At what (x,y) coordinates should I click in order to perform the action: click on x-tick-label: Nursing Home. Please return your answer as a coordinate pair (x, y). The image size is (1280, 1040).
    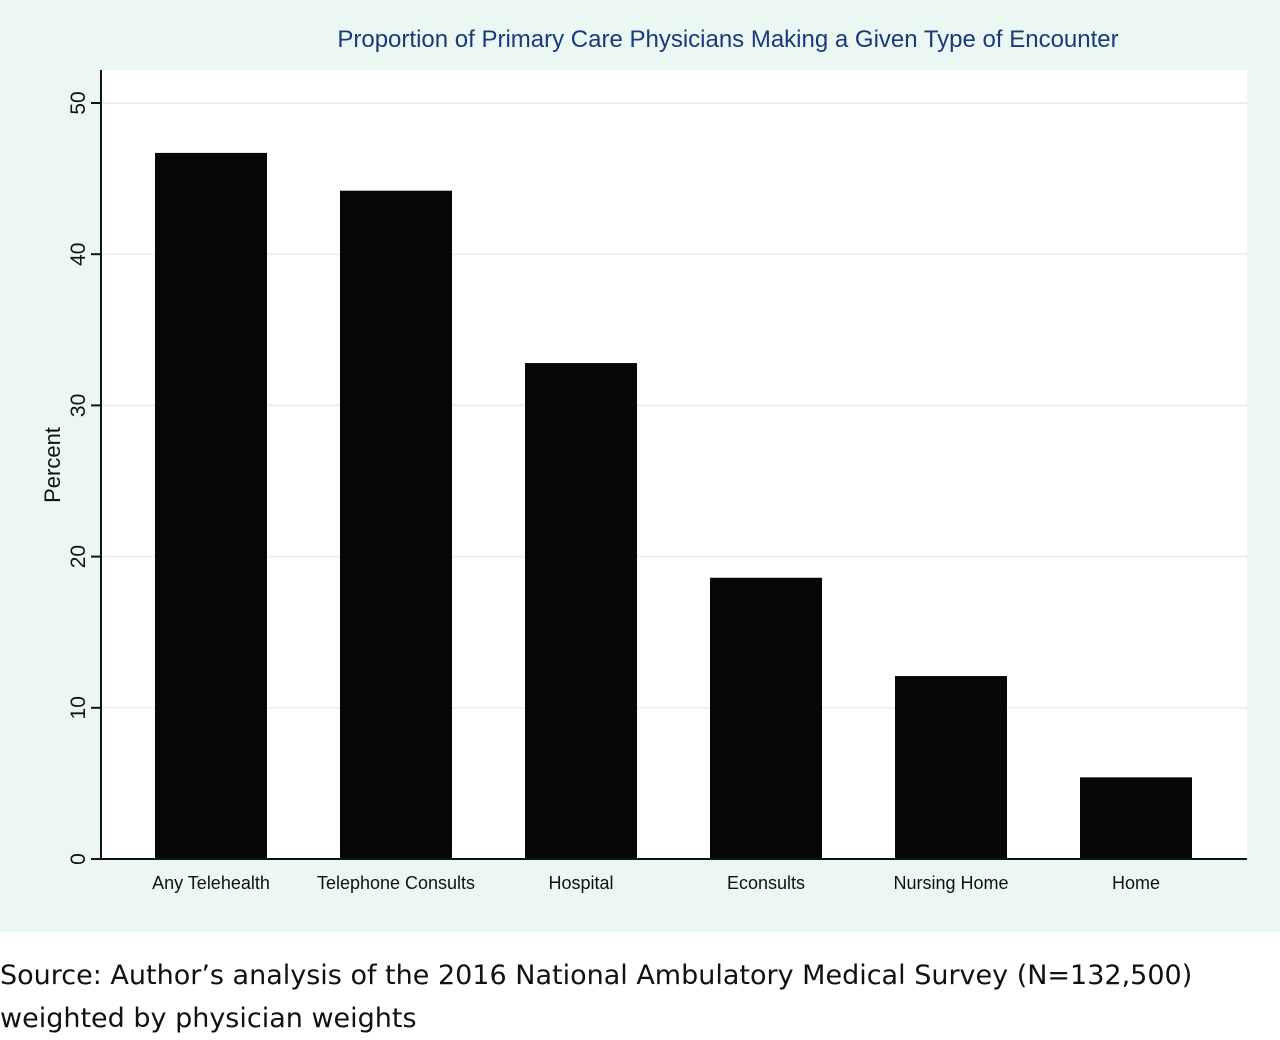
    Looking at the image, I should click on (950, 883).